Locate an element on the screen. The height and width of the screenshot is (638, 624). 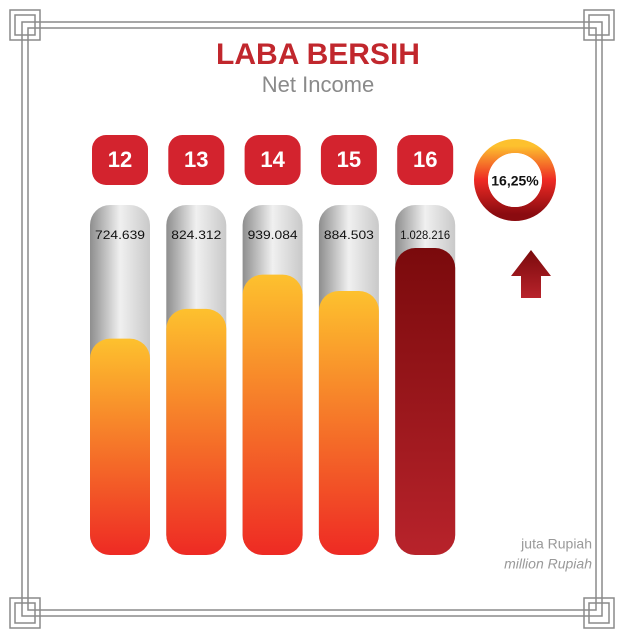
growth-label: 16,25% is located at coordinates (515, 181).